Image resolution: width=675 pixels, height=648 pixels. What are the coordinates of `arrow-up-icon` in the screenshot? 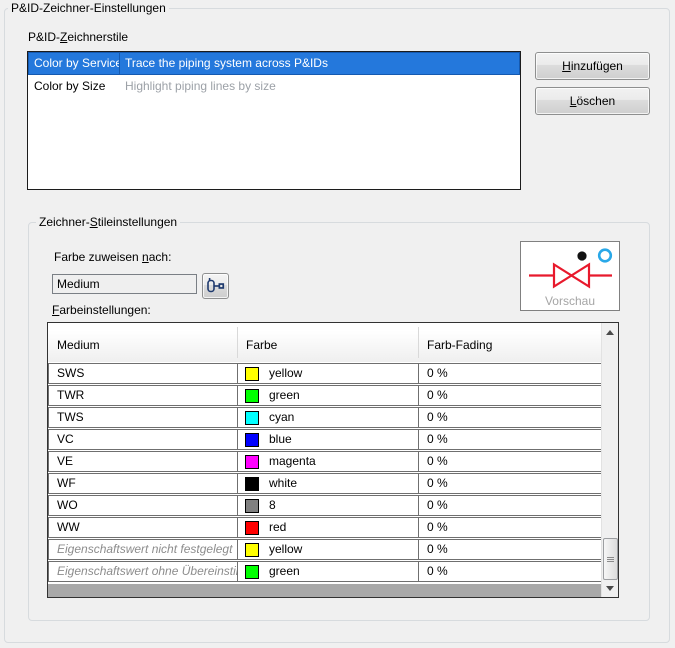 It's located at (610, 332).